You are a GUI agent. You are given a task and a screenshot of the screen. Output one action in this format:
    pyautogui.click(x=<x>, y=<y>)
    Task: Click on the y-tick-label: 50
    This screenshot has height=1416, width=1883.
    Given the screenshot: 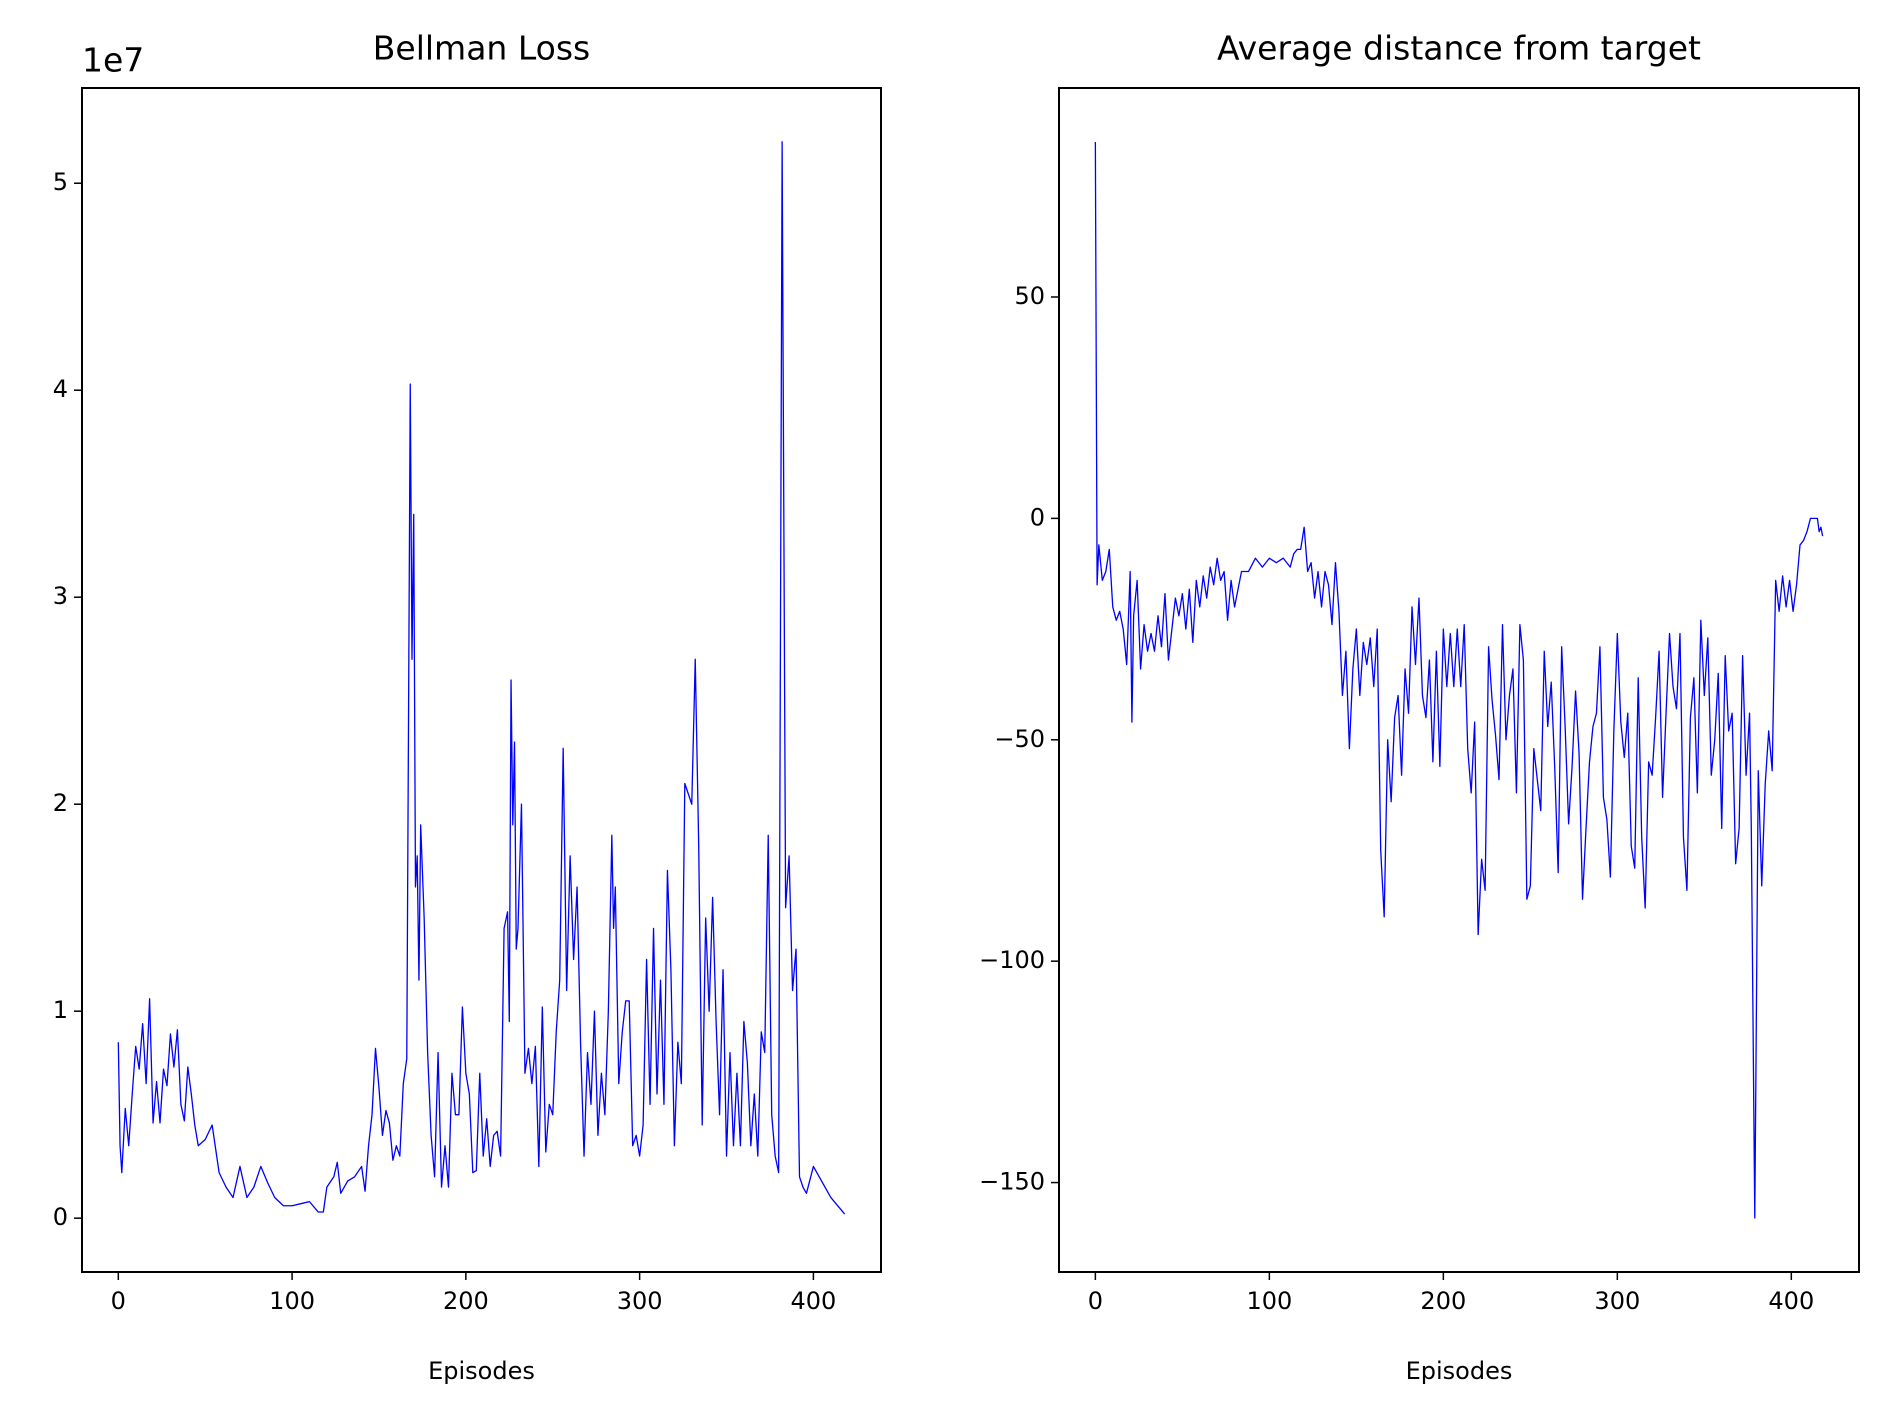 What is the action you would take?
    pyautogui.click(x=1029, y=296)
    